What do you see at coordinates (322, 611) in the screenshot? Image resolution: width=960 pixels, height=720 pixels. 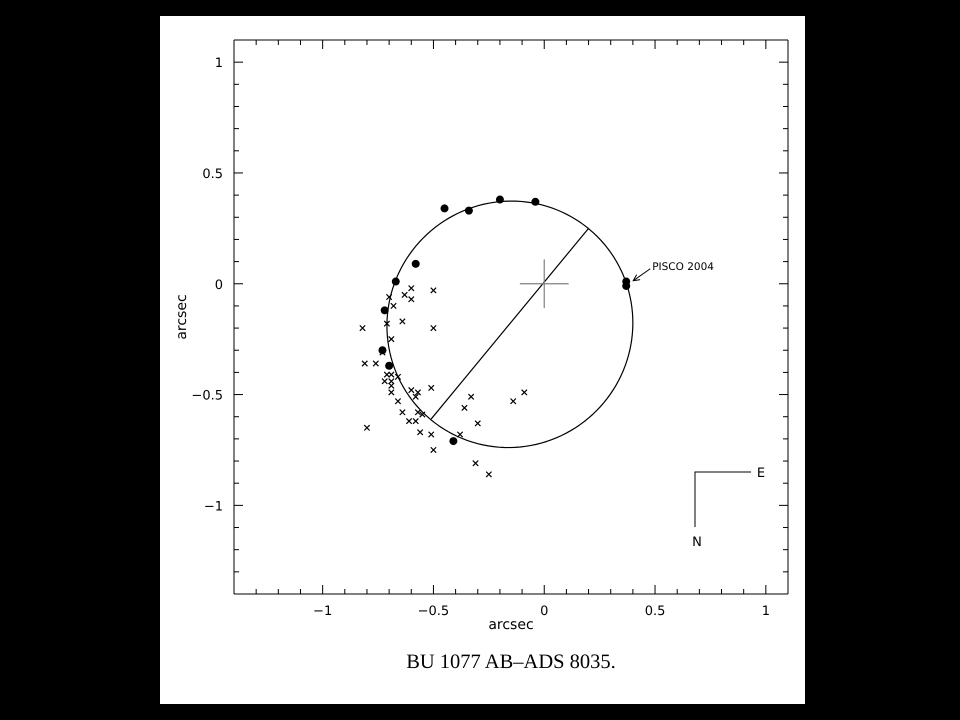 I see `x-tick-label: −1` at bounding box center [322, 611].